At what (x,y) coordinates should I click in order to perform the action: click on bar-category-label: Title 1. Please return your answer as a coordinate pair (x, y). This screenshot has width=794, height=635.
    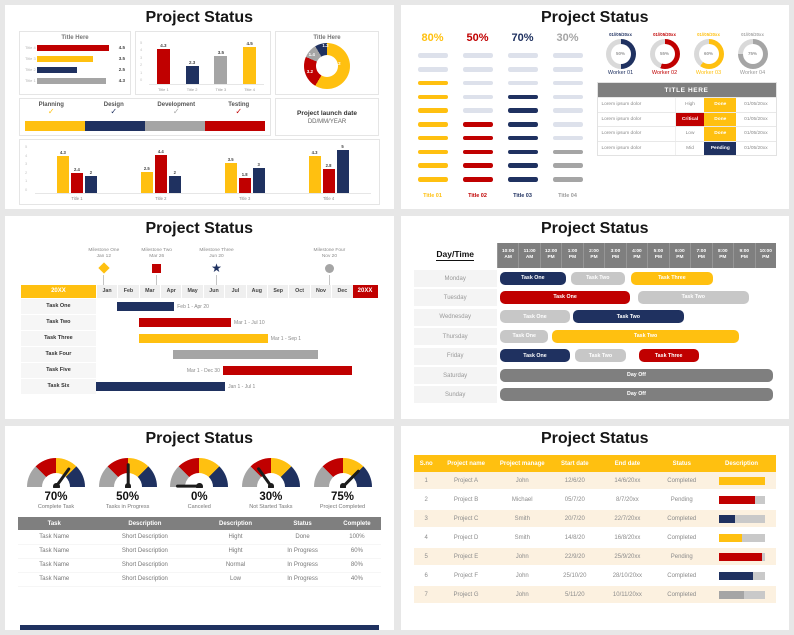
    Looking at the image, I should click on (77, 198).